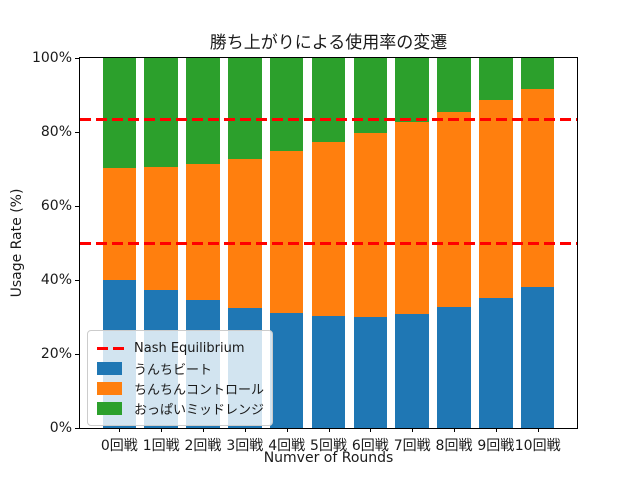 The height and width of the screenshot is (480, 640). I want to click on x-tick-label: 0回戦, so click(119, 446).